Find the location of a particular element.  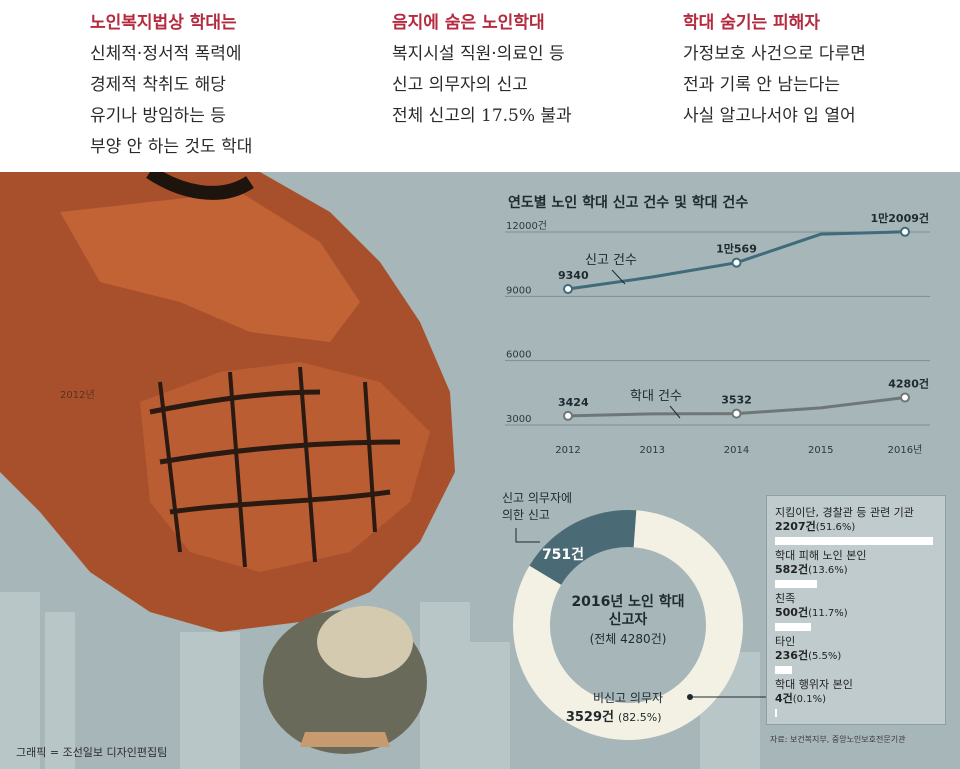

column-line: 복지시설 직원·의료인 등 is located at coordinates (478, 54).